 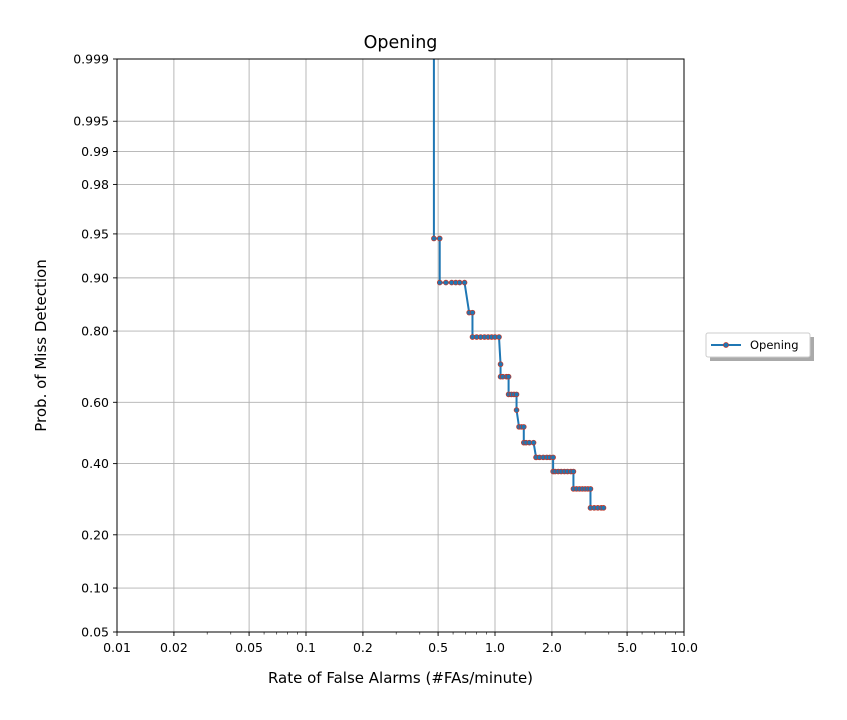 I want to click on legend: Opening, so click(x=759, y=346).